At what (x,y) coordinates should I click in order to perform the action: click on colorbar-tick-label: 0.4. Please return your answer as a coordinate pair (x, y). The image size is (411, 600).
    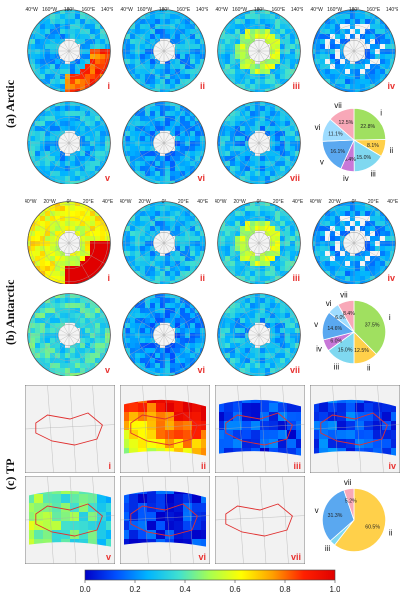
    Looking at the image, I should click on (185, 589).